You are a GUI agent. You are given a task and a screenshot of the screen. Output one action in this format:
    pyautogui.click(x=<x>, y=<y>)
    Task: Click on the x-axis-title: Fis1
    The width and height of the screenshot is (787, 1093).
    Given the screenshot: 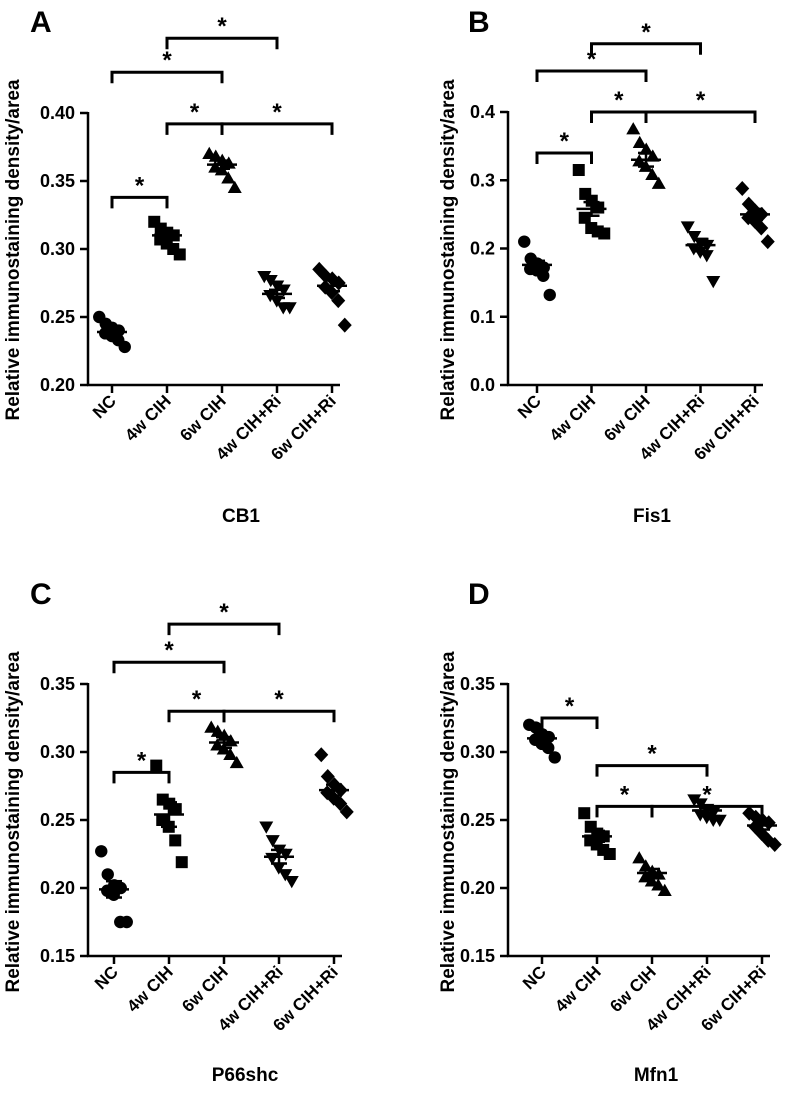 What is the action you would take?
    pyautogui.click(x=652, y=516)
    